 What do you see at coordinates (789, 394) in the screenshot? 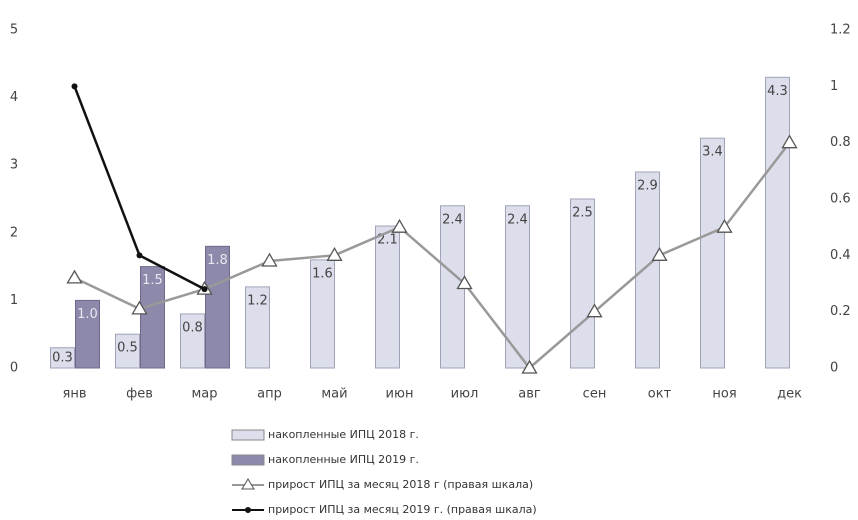
I see `x-tick-label: дек` at bounding box center [789, 394].